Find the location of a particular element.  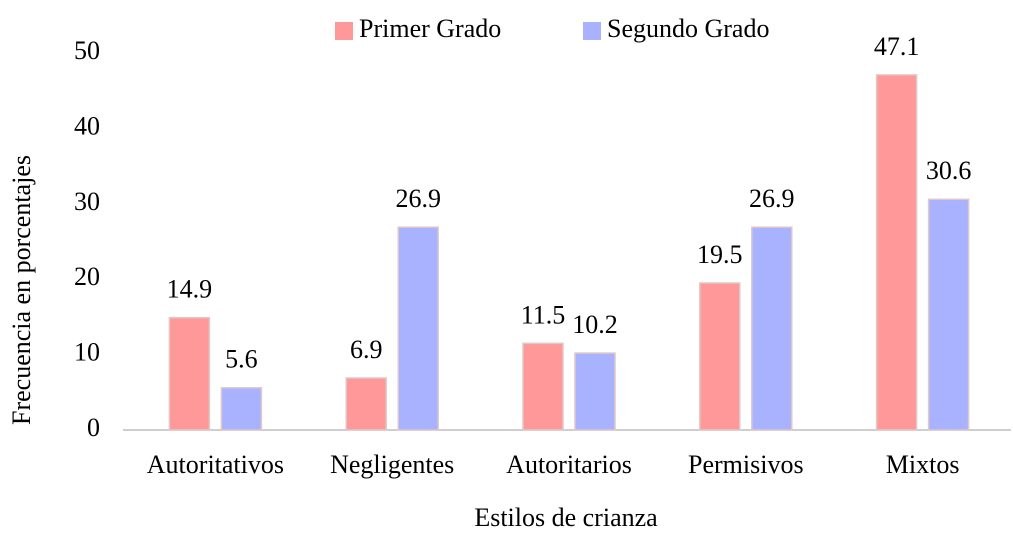

y-tick-label: 50 is located at coordinates (87, 50).